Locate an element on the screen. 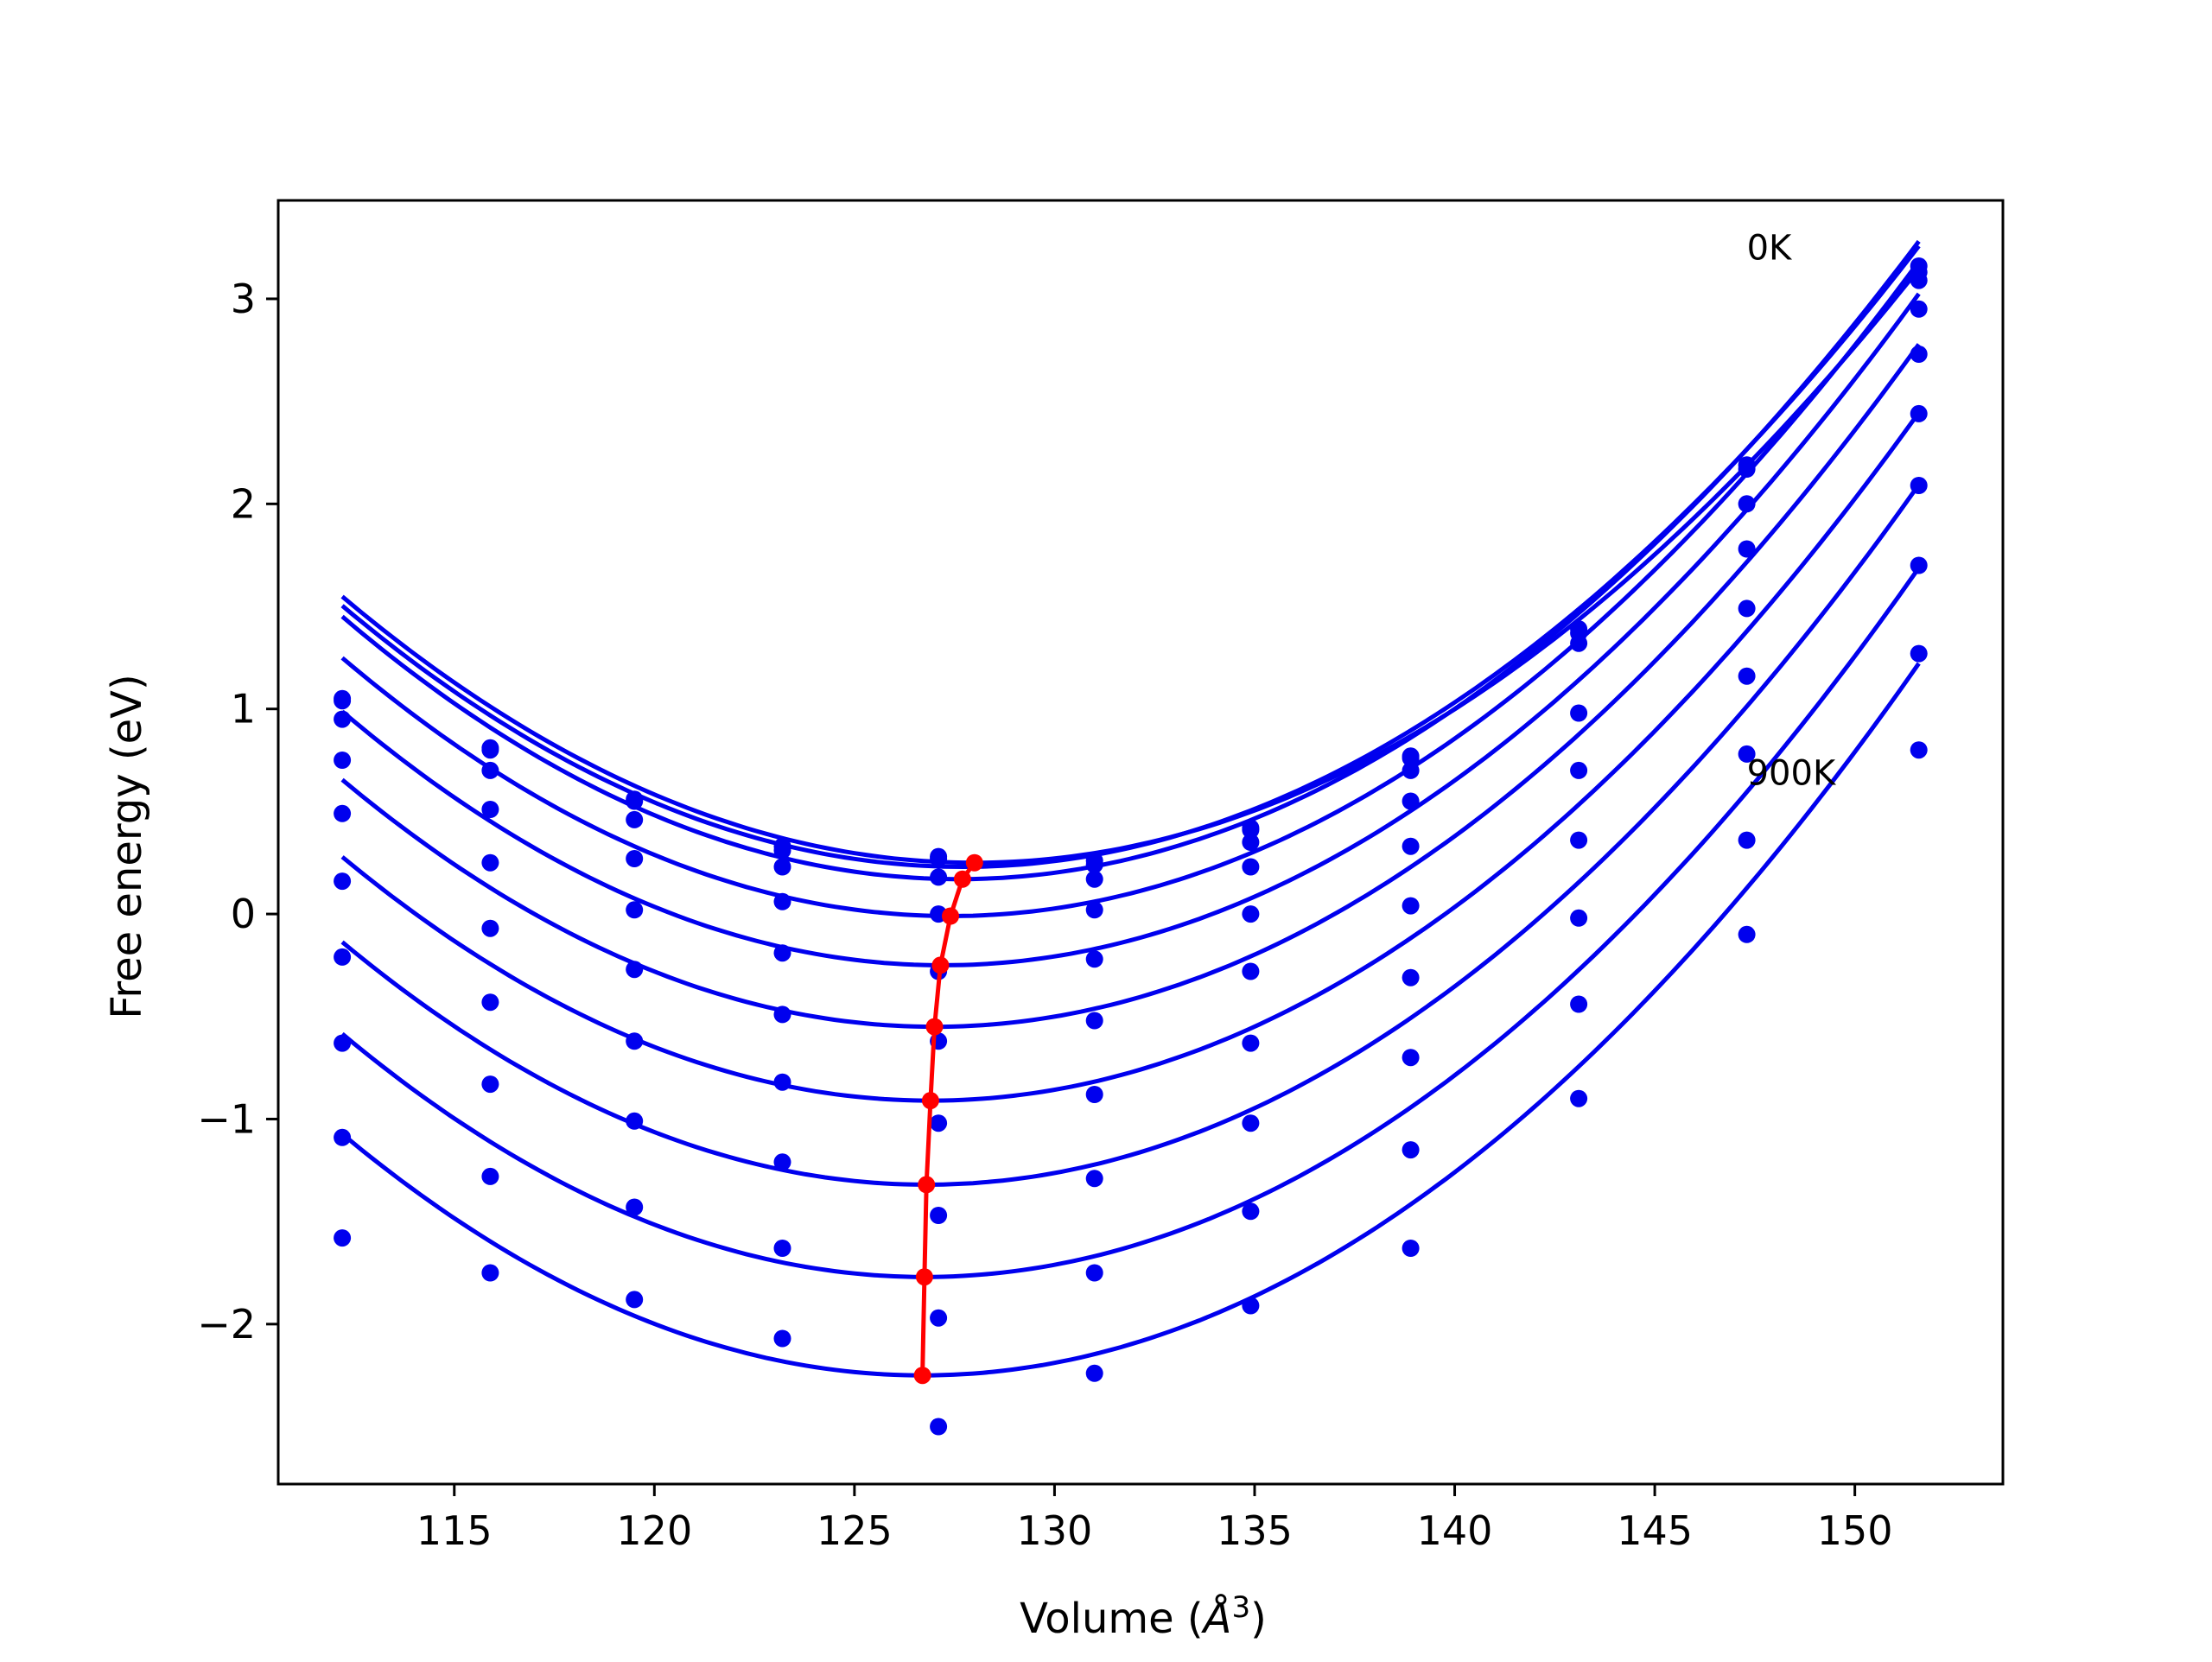 Image resolution: width=2212 pixels, height=1662 pixels. annotation-label-1: 0K is located at coordinates (1770, 249).